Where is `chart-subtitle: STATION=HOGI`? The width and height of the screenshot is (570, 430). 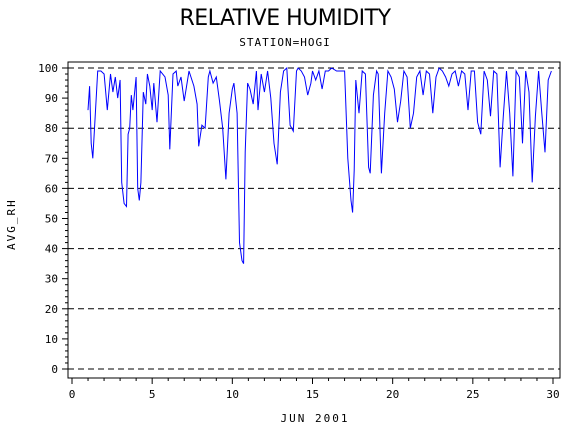
chart-subtitle: STATION=HOGI is located at coordinates (285, 42).